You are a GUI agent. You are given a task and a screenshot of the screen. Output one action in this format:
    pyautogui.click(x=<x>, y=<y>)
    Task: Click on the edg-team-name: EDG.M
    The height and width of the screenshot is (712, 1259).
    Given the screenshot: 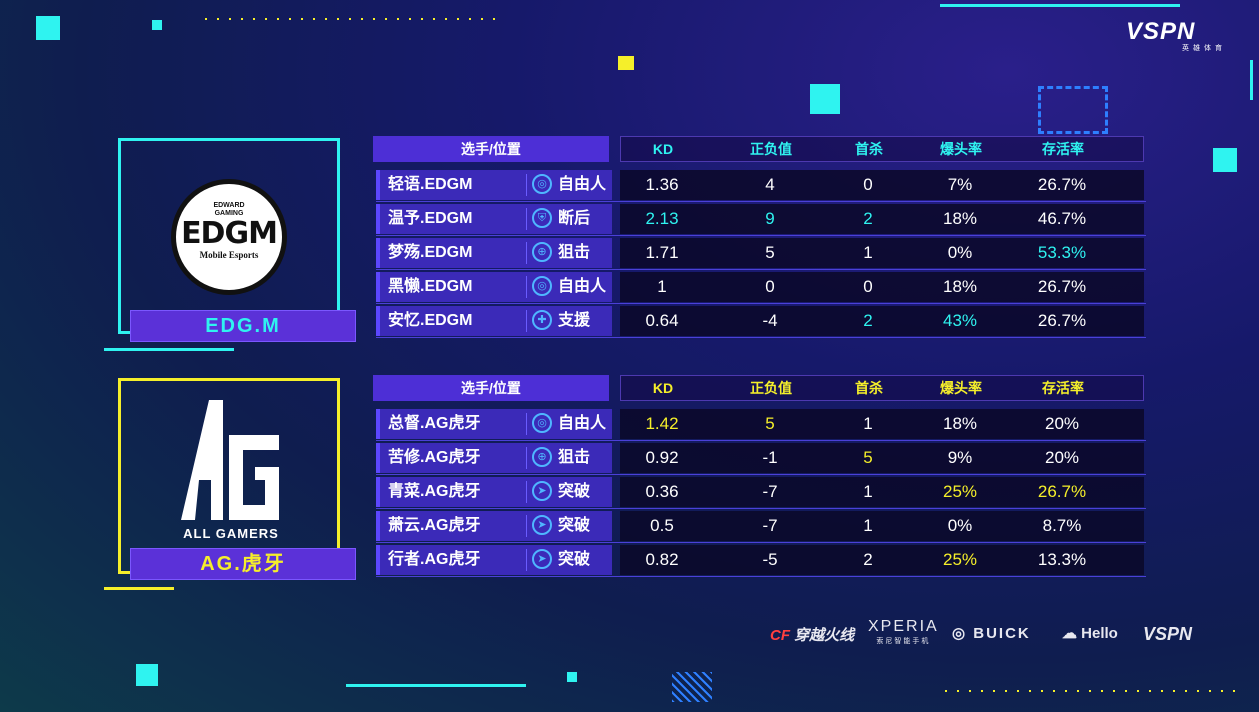 What is the action you would take?
    pyautogui.click(x=243, y=326)
    